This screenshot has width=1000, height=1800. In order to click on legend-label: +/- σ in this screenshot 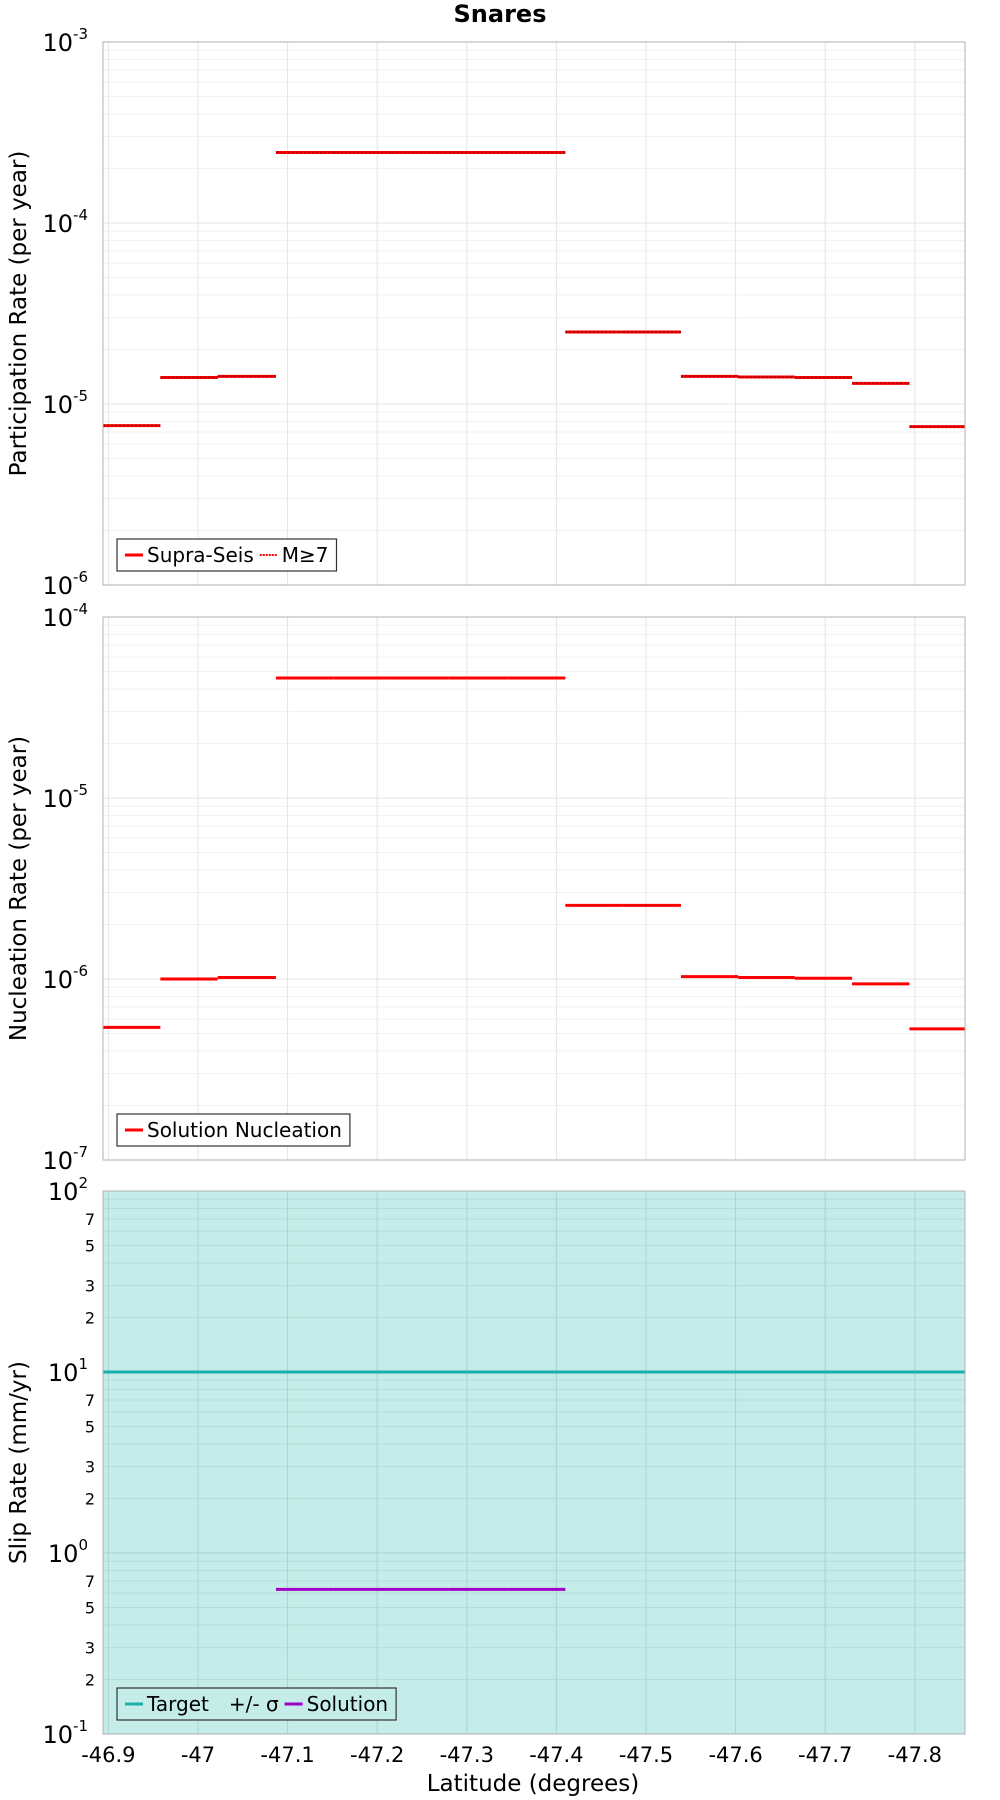, I will do `click(254, 1704)`.